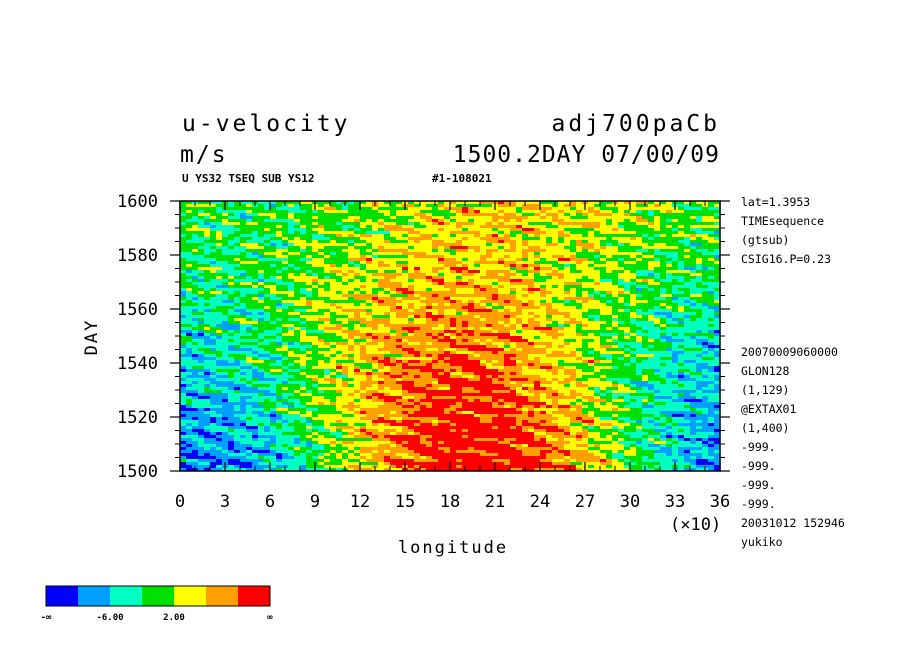  I want to click on side-info-line: -999., so click(758, 504).